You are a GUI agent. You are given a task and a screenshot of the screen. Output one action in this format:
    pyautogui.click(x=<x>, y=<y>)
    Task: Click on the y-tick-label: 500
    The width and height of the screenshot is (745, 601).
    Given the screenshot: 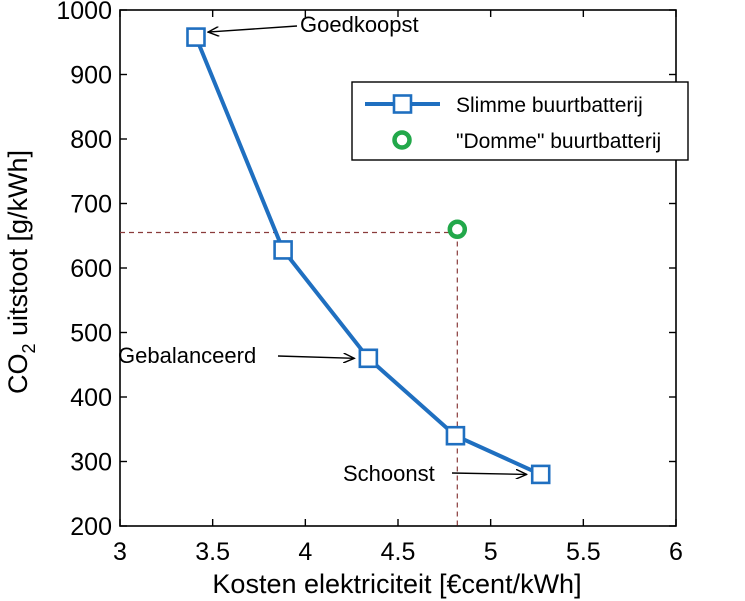 What is the action you would take?
    pyautogui.click(x=91, y=334)
    